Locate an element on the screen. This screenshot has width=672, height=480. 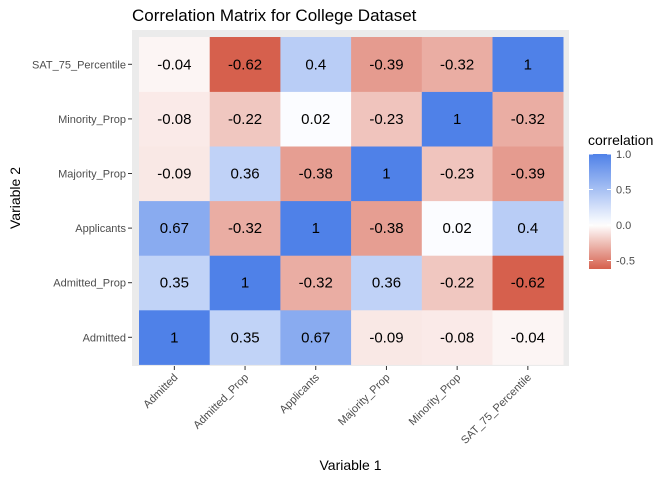
x-tick-label: Admitted is located at coordinates (160, 391).